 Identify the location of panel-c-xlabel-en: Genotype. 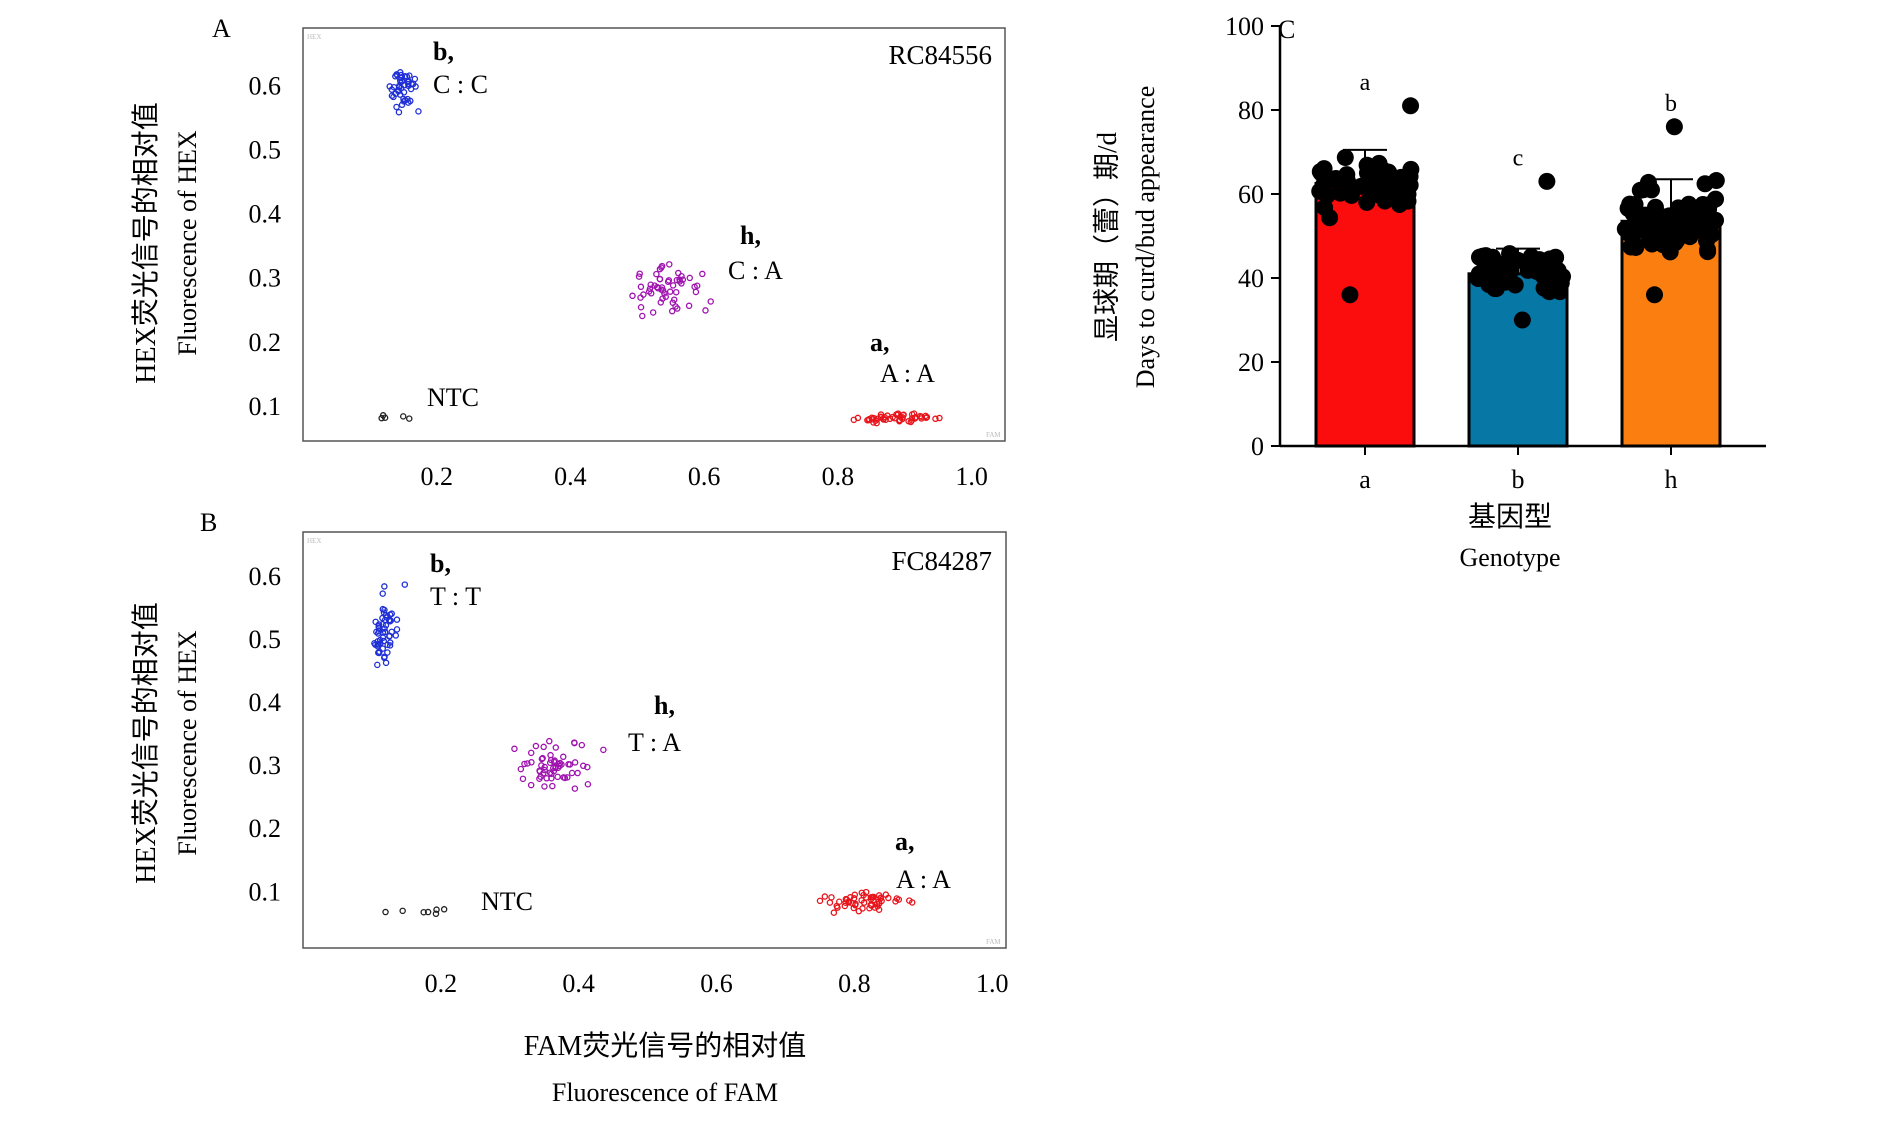
(1509, 557).